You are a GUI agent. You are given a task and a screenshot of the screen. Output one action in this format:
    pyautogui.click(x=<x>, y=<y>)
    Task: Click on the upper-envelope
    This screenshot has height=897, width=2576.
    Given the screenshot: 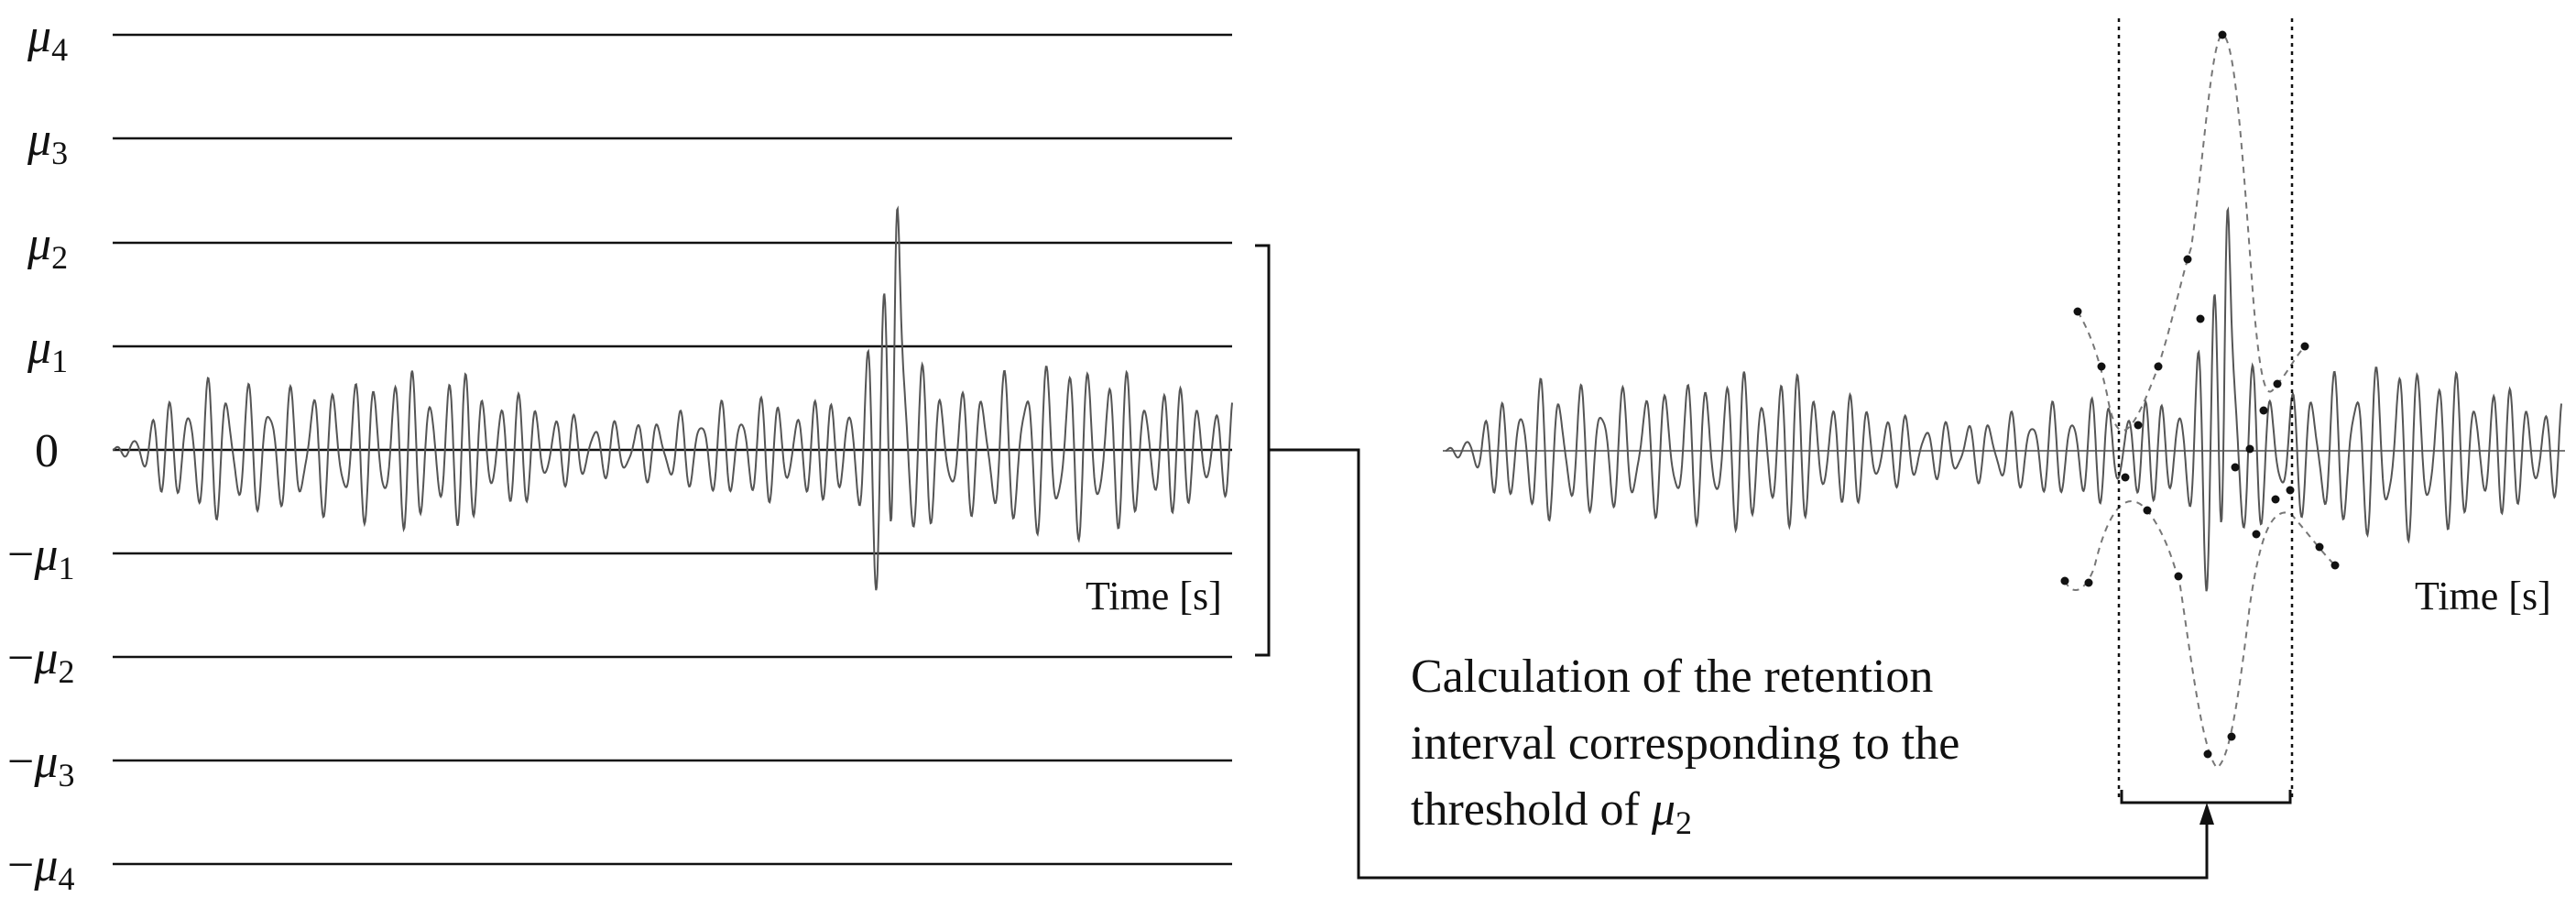 What is the action you would take?
    pyautogui.click(x=2192, y=232)
    